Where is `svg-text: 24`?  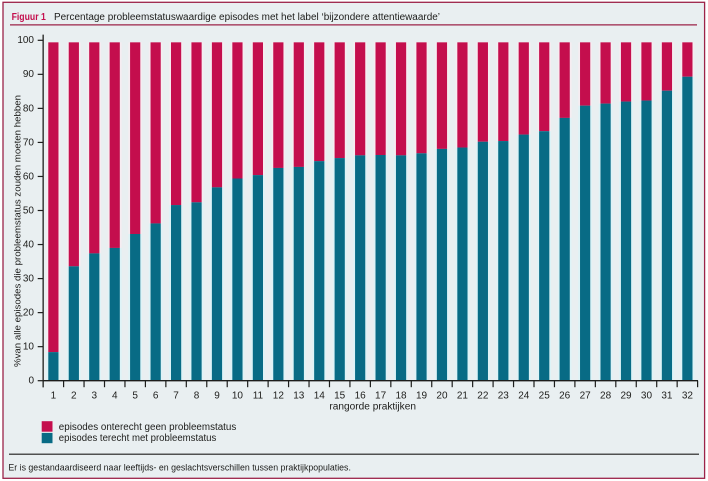 svg-text: 24 is located at coordinates (524, 395).